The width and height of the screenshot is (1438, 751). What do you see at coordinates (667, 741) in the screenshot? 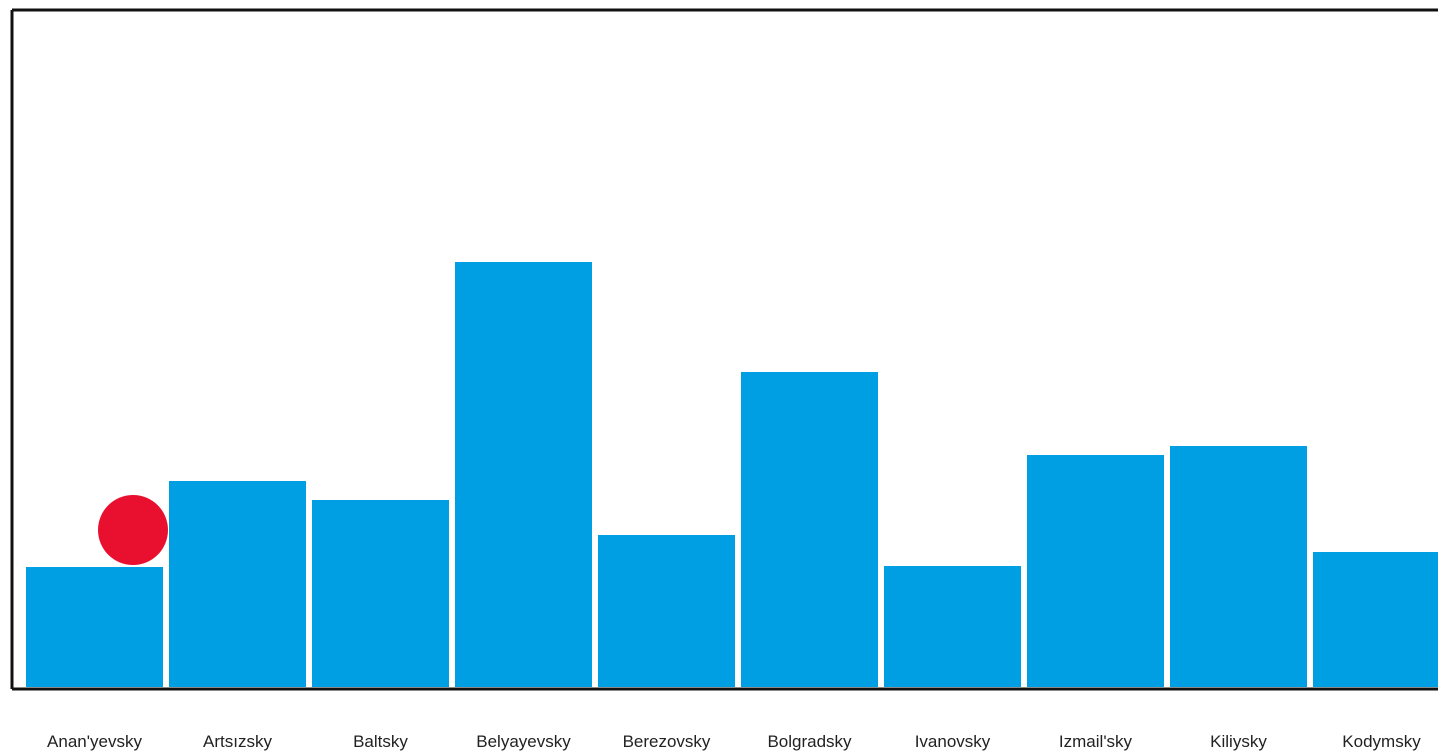
I see `x-tick-label-berezovsky: Berezovsky` at bounding box center [667, 741].